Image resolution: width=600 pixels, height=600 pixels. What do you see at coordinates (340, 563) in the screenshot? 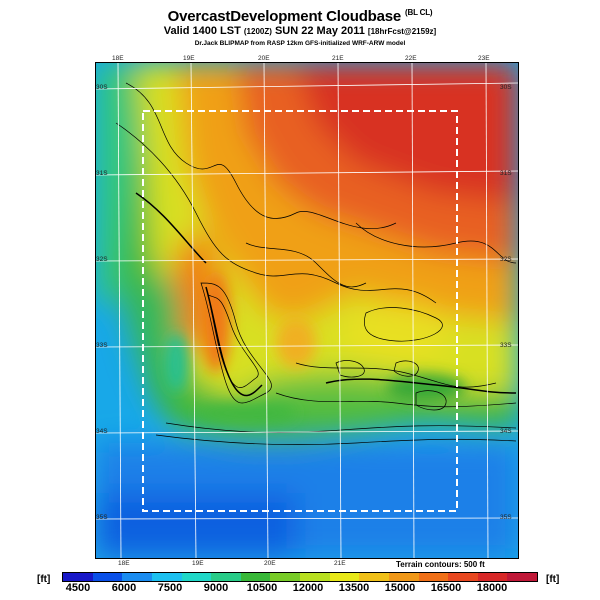
I see `bottom-lon-label: 21E` at bounding box center [340, 563].